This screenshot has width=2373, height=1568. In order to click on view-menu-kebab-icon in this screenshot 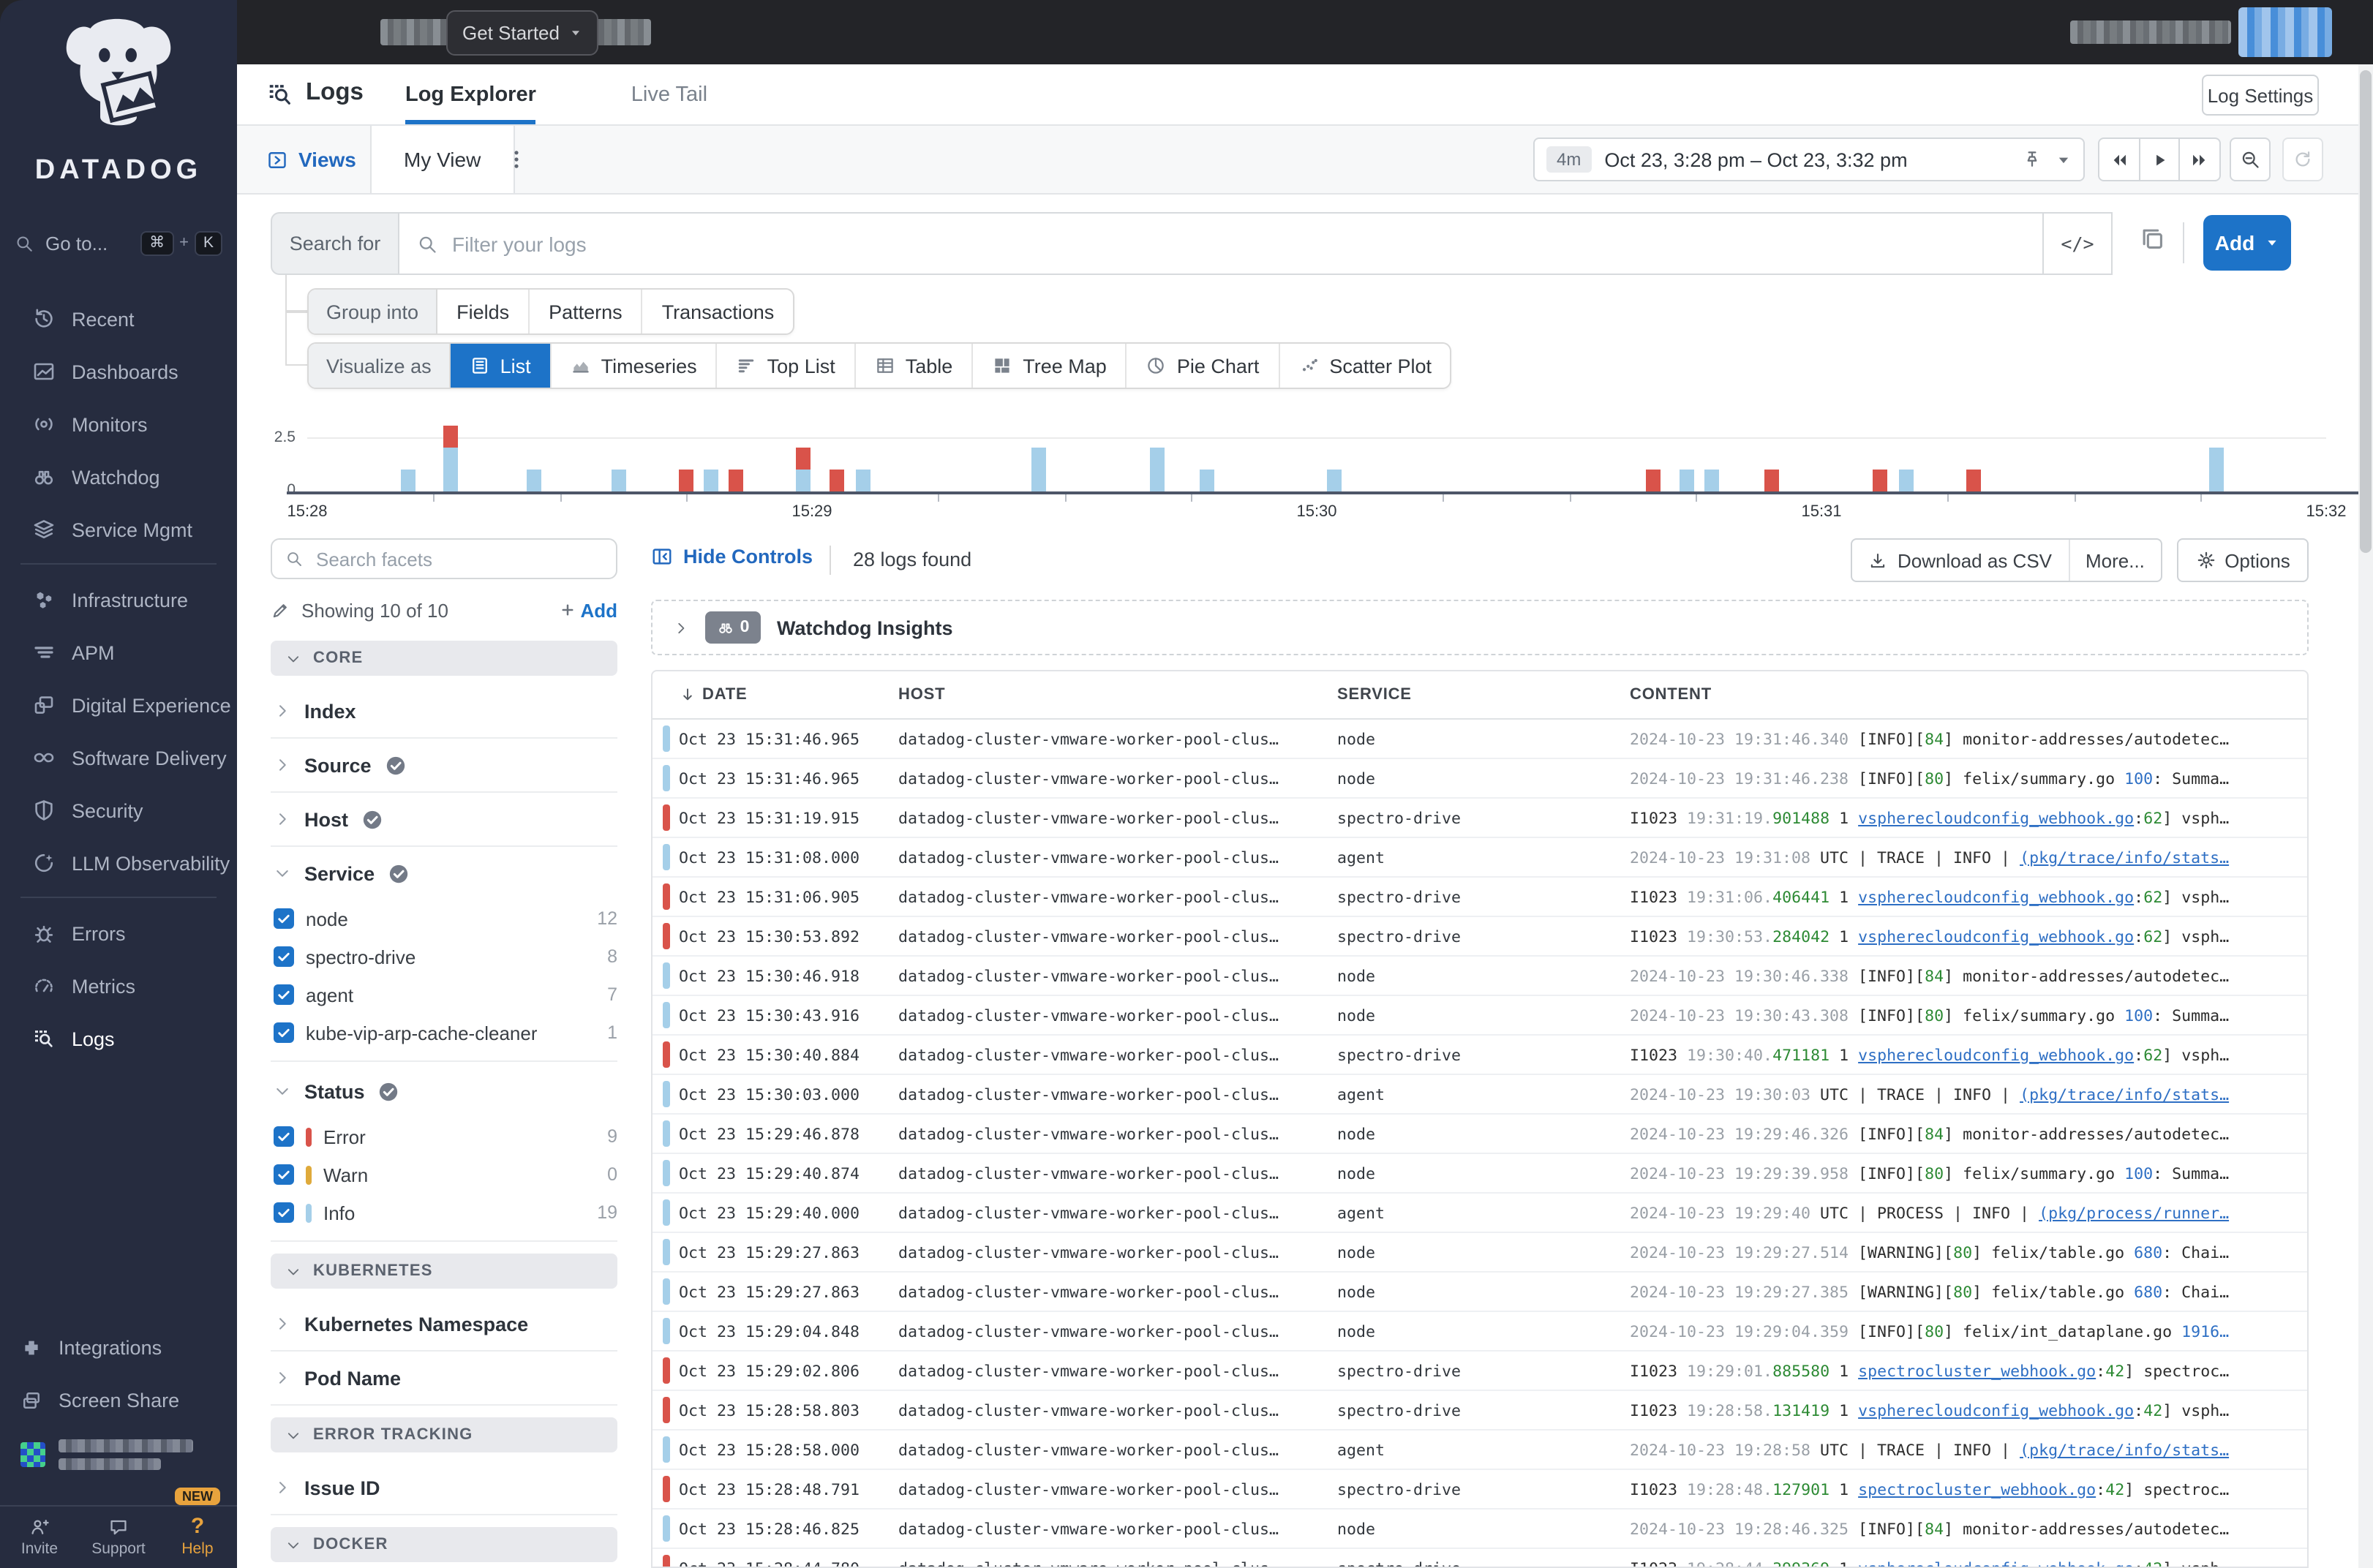, I will do `click(516, 159)`.